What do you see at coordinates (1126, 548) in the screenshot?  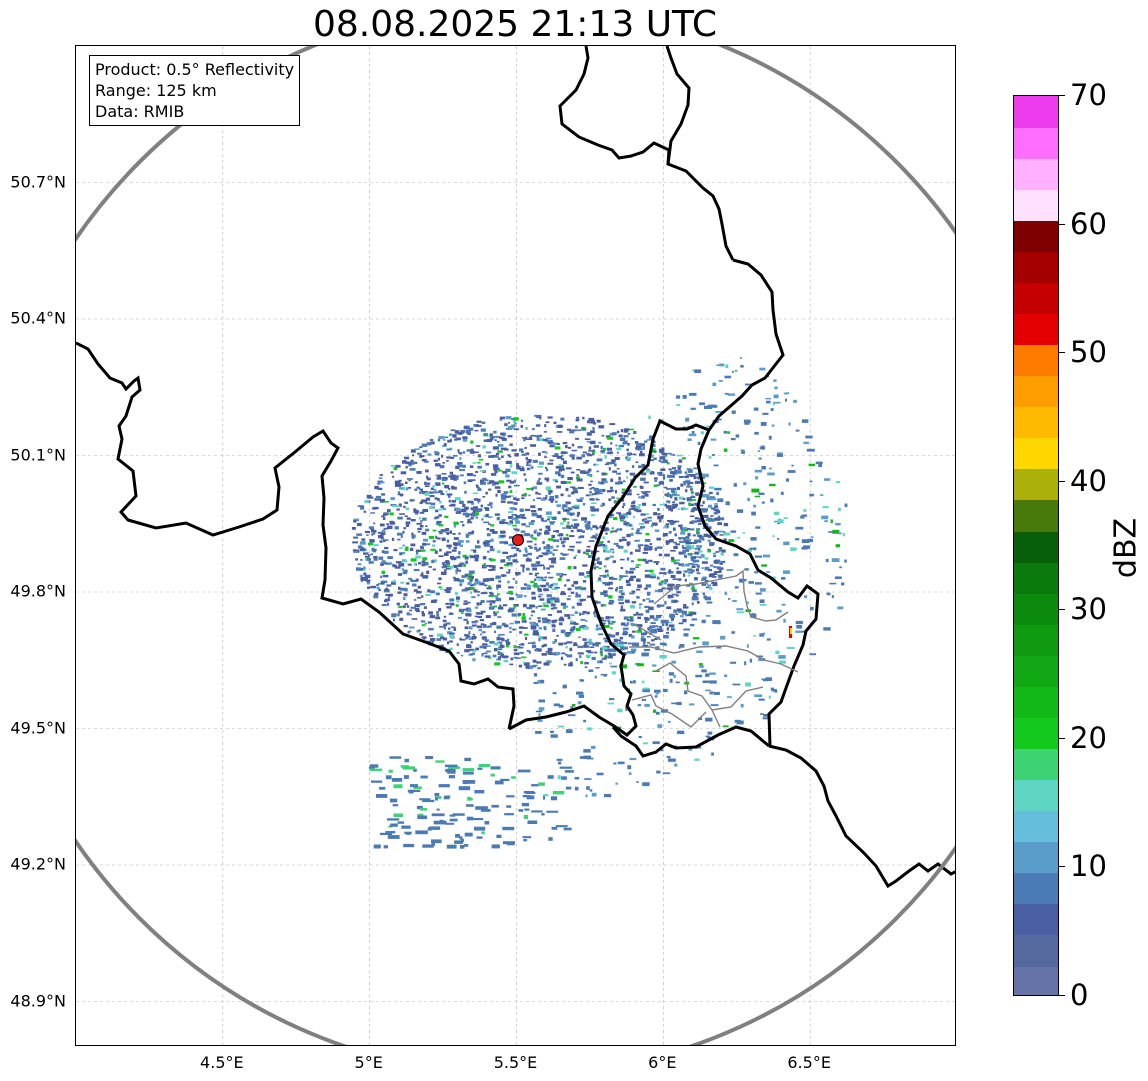 I see `colorbar-label: dBZ` at bounding box center [1126, 548].